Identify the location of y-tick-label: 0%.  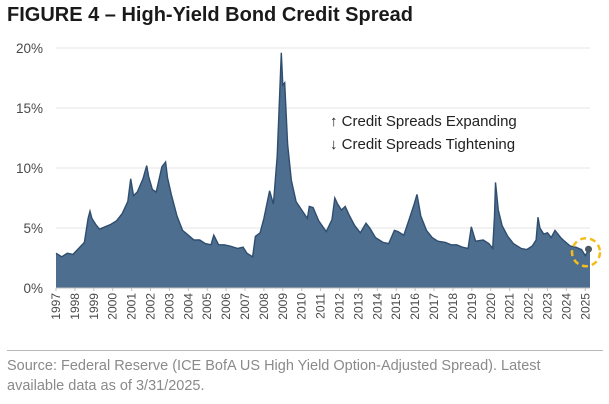
(33, 288).